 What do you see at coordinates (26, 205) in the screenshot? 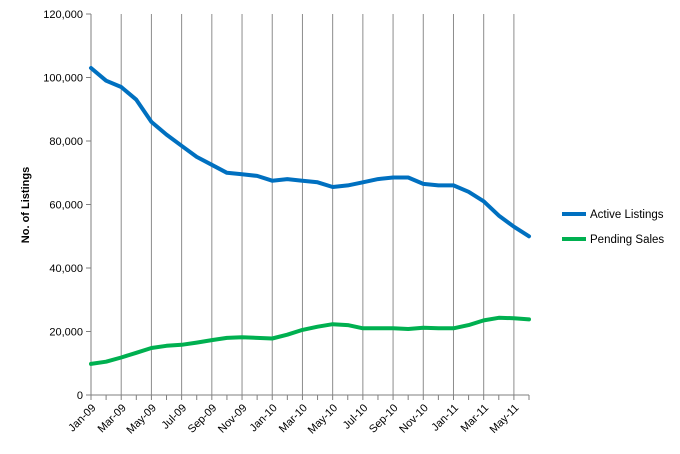
I see `y-axis-label: No. of Listings` at bounding box center [26, 205].